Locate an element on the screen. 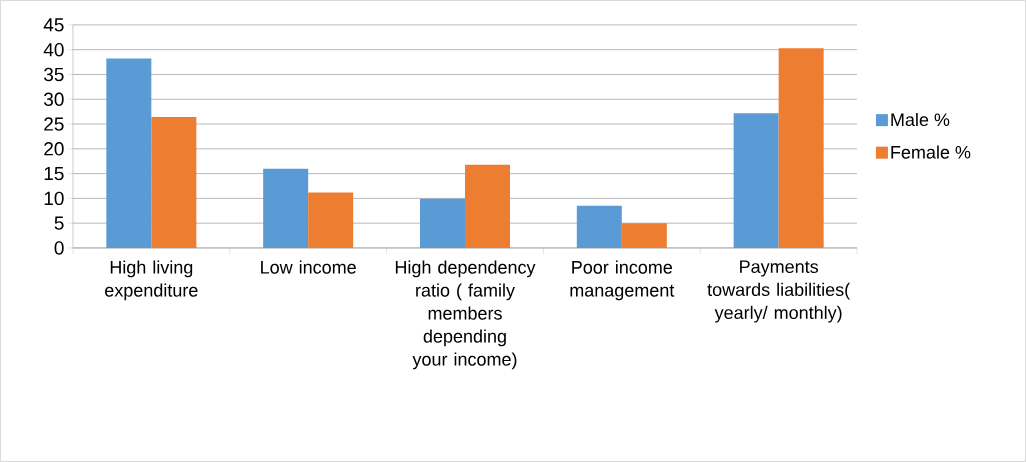  y-tick-label: 35 is located at coordinates (53, 74).